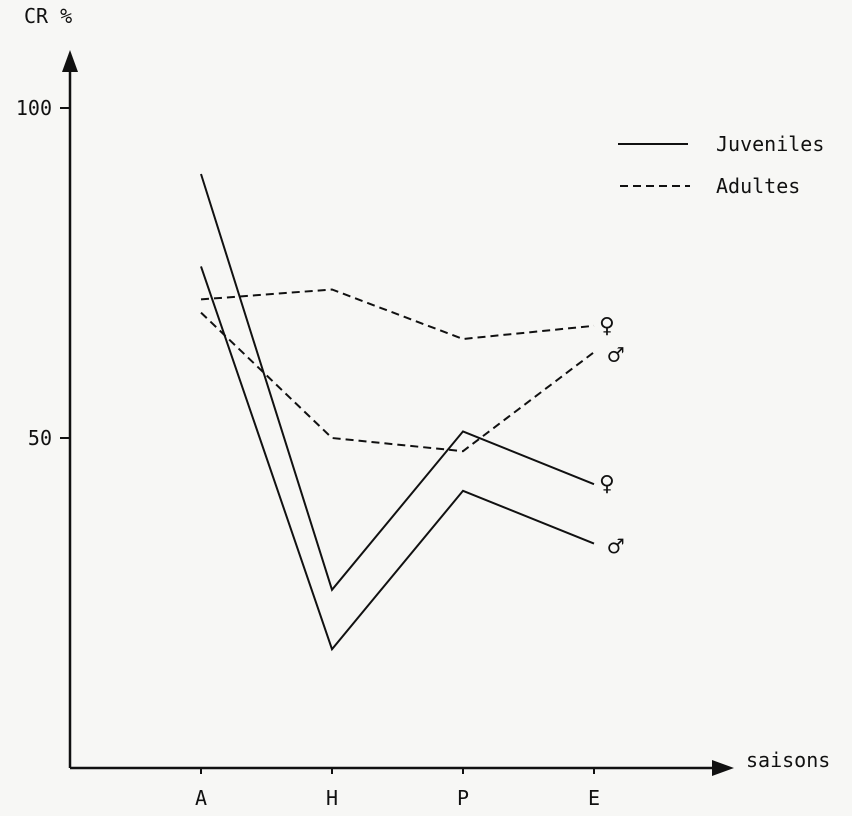 Image resolution: width=852 pixels, height=816 pixels. I want to click on y-axis-arrowhead, so click(70, 61).